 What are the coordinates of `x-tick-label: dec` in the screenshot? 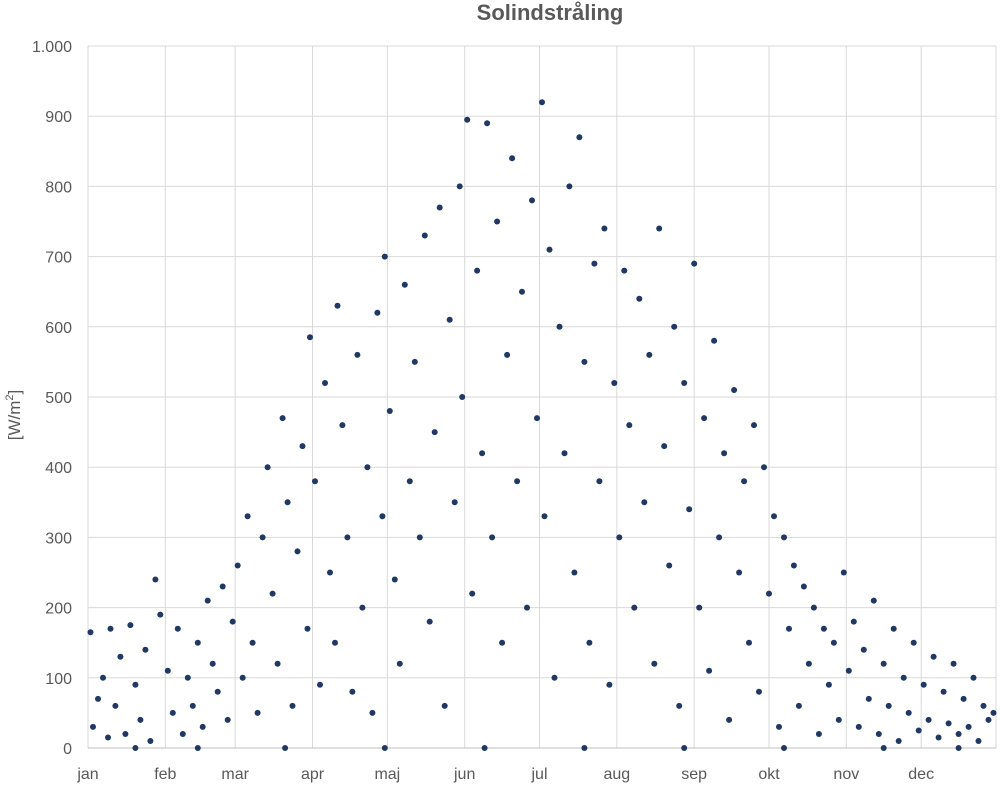 It's located at (921, 774).